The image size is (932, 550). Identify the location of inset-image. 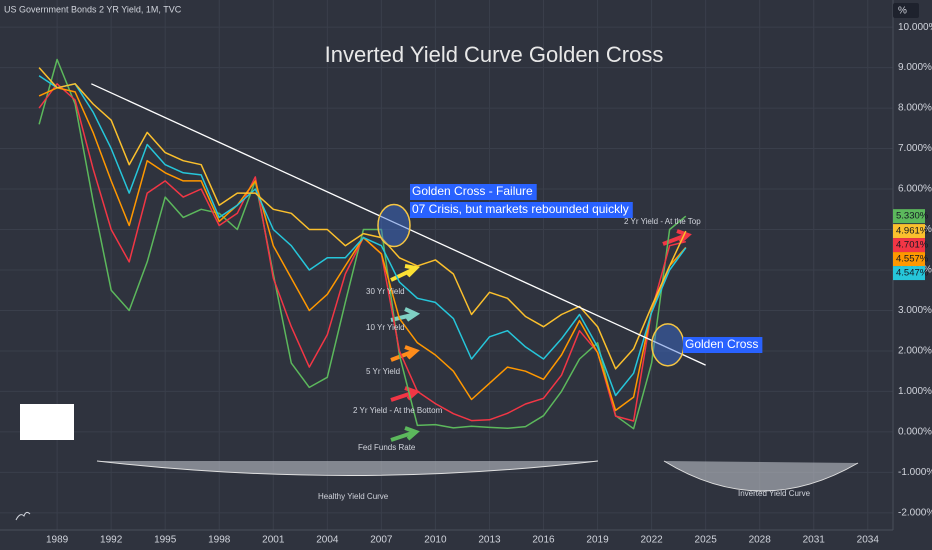
(47, 422).